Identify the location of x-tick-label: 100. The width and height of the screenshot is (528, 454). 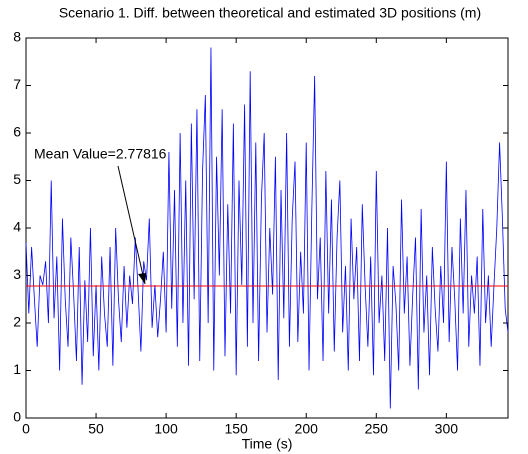
(166, 429).